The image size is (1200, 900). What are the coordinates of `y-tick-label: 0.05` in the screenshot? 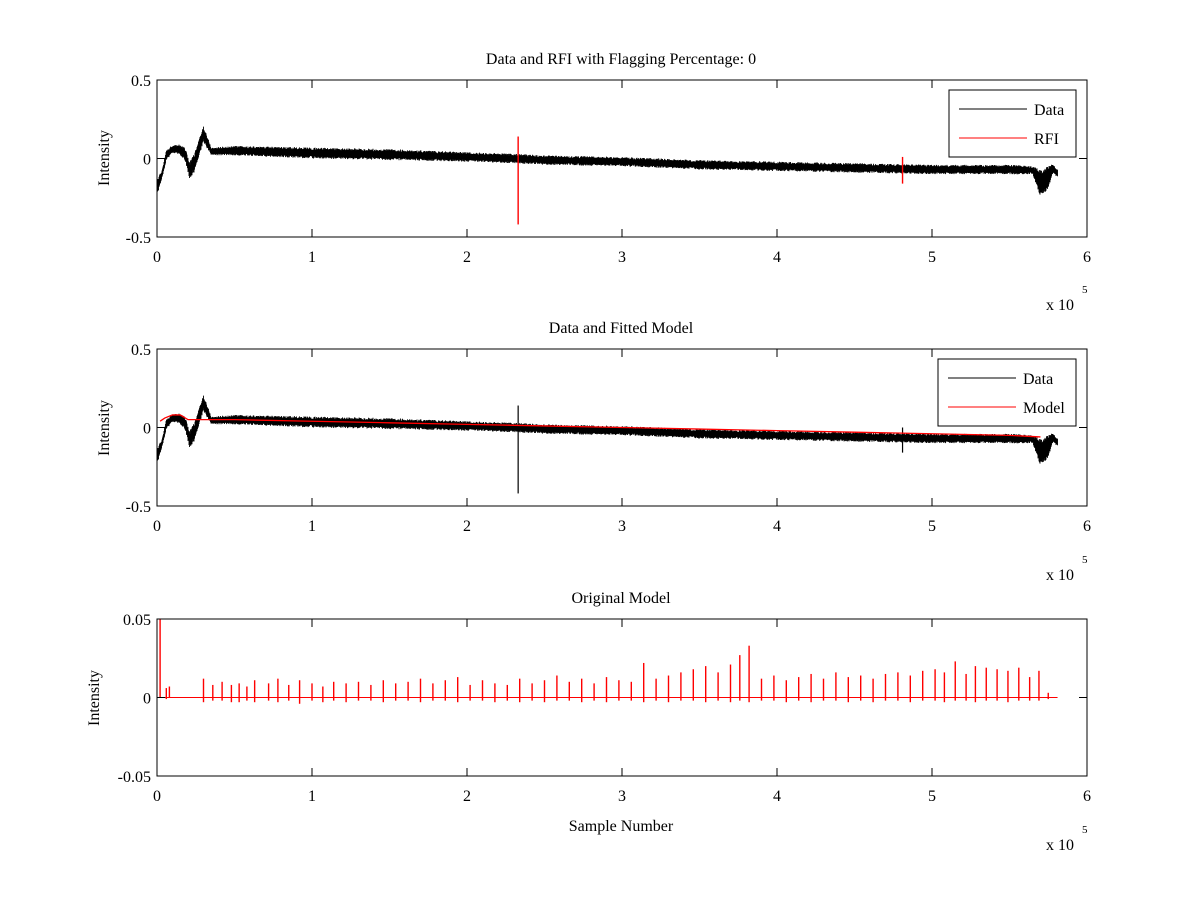 It's located at (137, 620).